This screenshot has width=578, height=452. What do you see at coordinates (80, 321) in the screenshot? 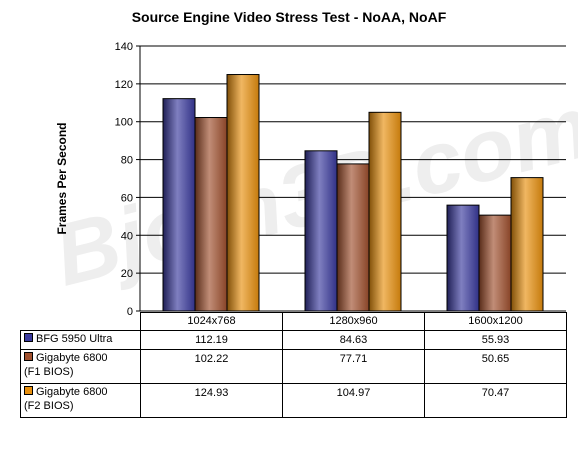
I see `table-corner` at bounding box center [80, 321].